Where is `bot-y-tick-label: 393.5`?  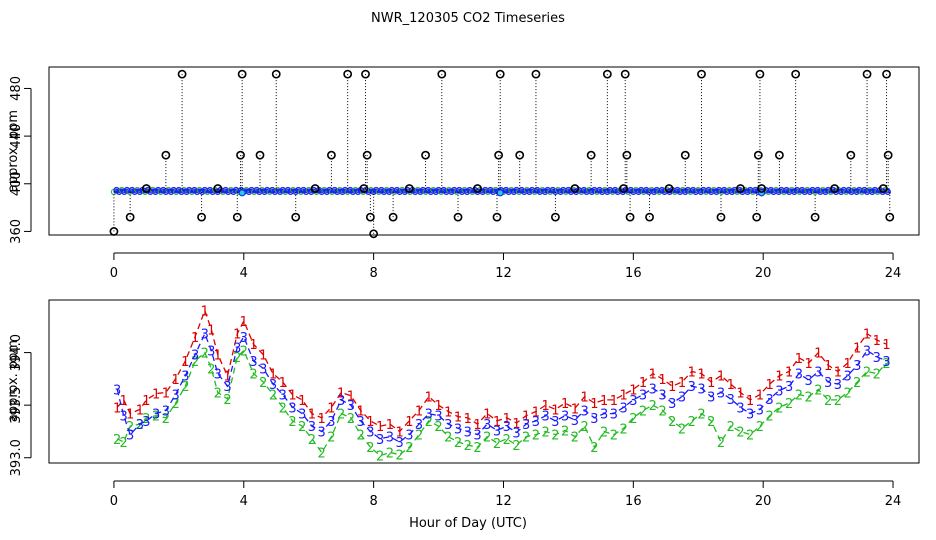
bot-y-tick-label: 393.5 is located at coordinates (16, 405).